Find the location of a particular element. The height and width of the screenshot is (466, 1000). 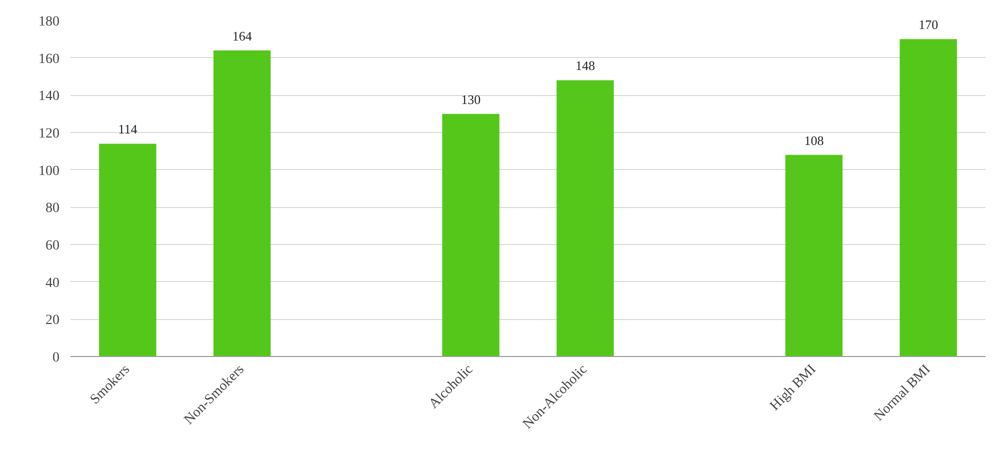

y-tick-label: 60 is located at coordinates (53, 246).